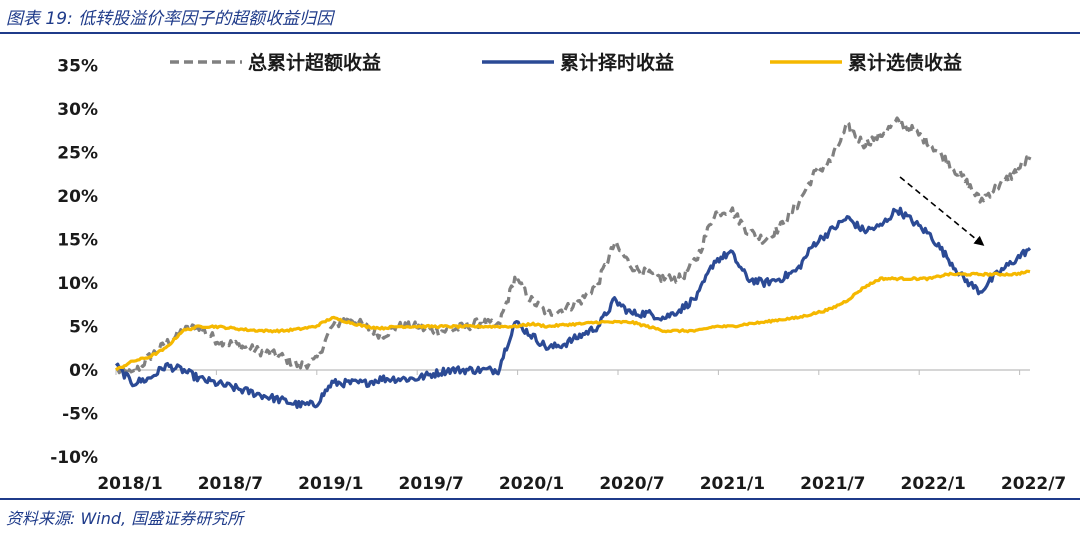 Image resolution: width=1080 pixels, height=533 pixels. What do you see at coordinates (77, 241) in the screenshot?
I see `y-tick-label: 15%` at bounding box center [77, 241].